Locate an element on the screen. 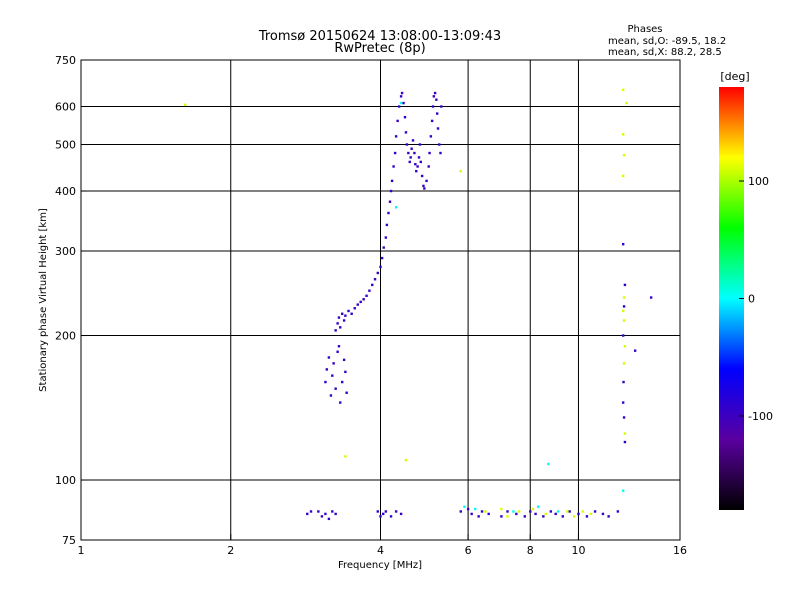 The width and height of the screenshot is (800, 600). chart-subtitle: RwPretec (8p) is located at coordinates (379, 48).